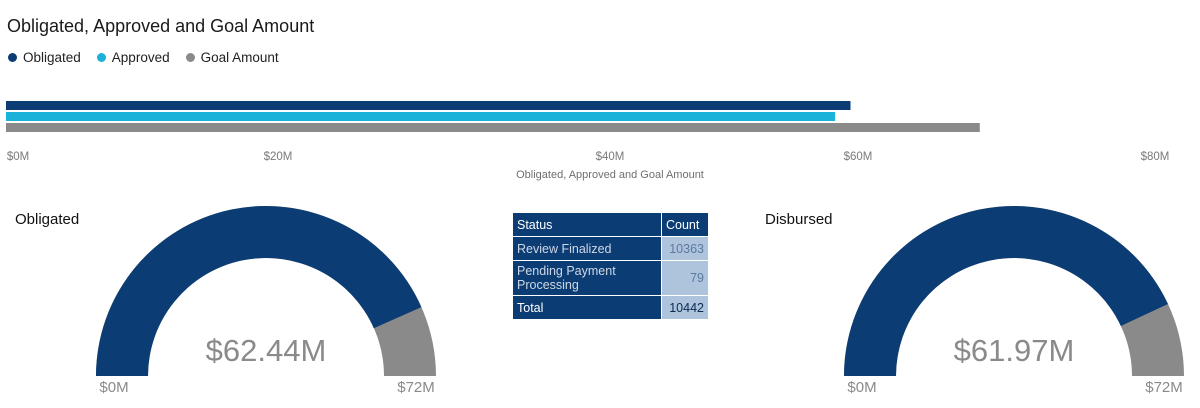  What do you see at coordinates (587, 224) in the screenshot?
I see `table-header-status: Status` at bounding box center [587, 224].